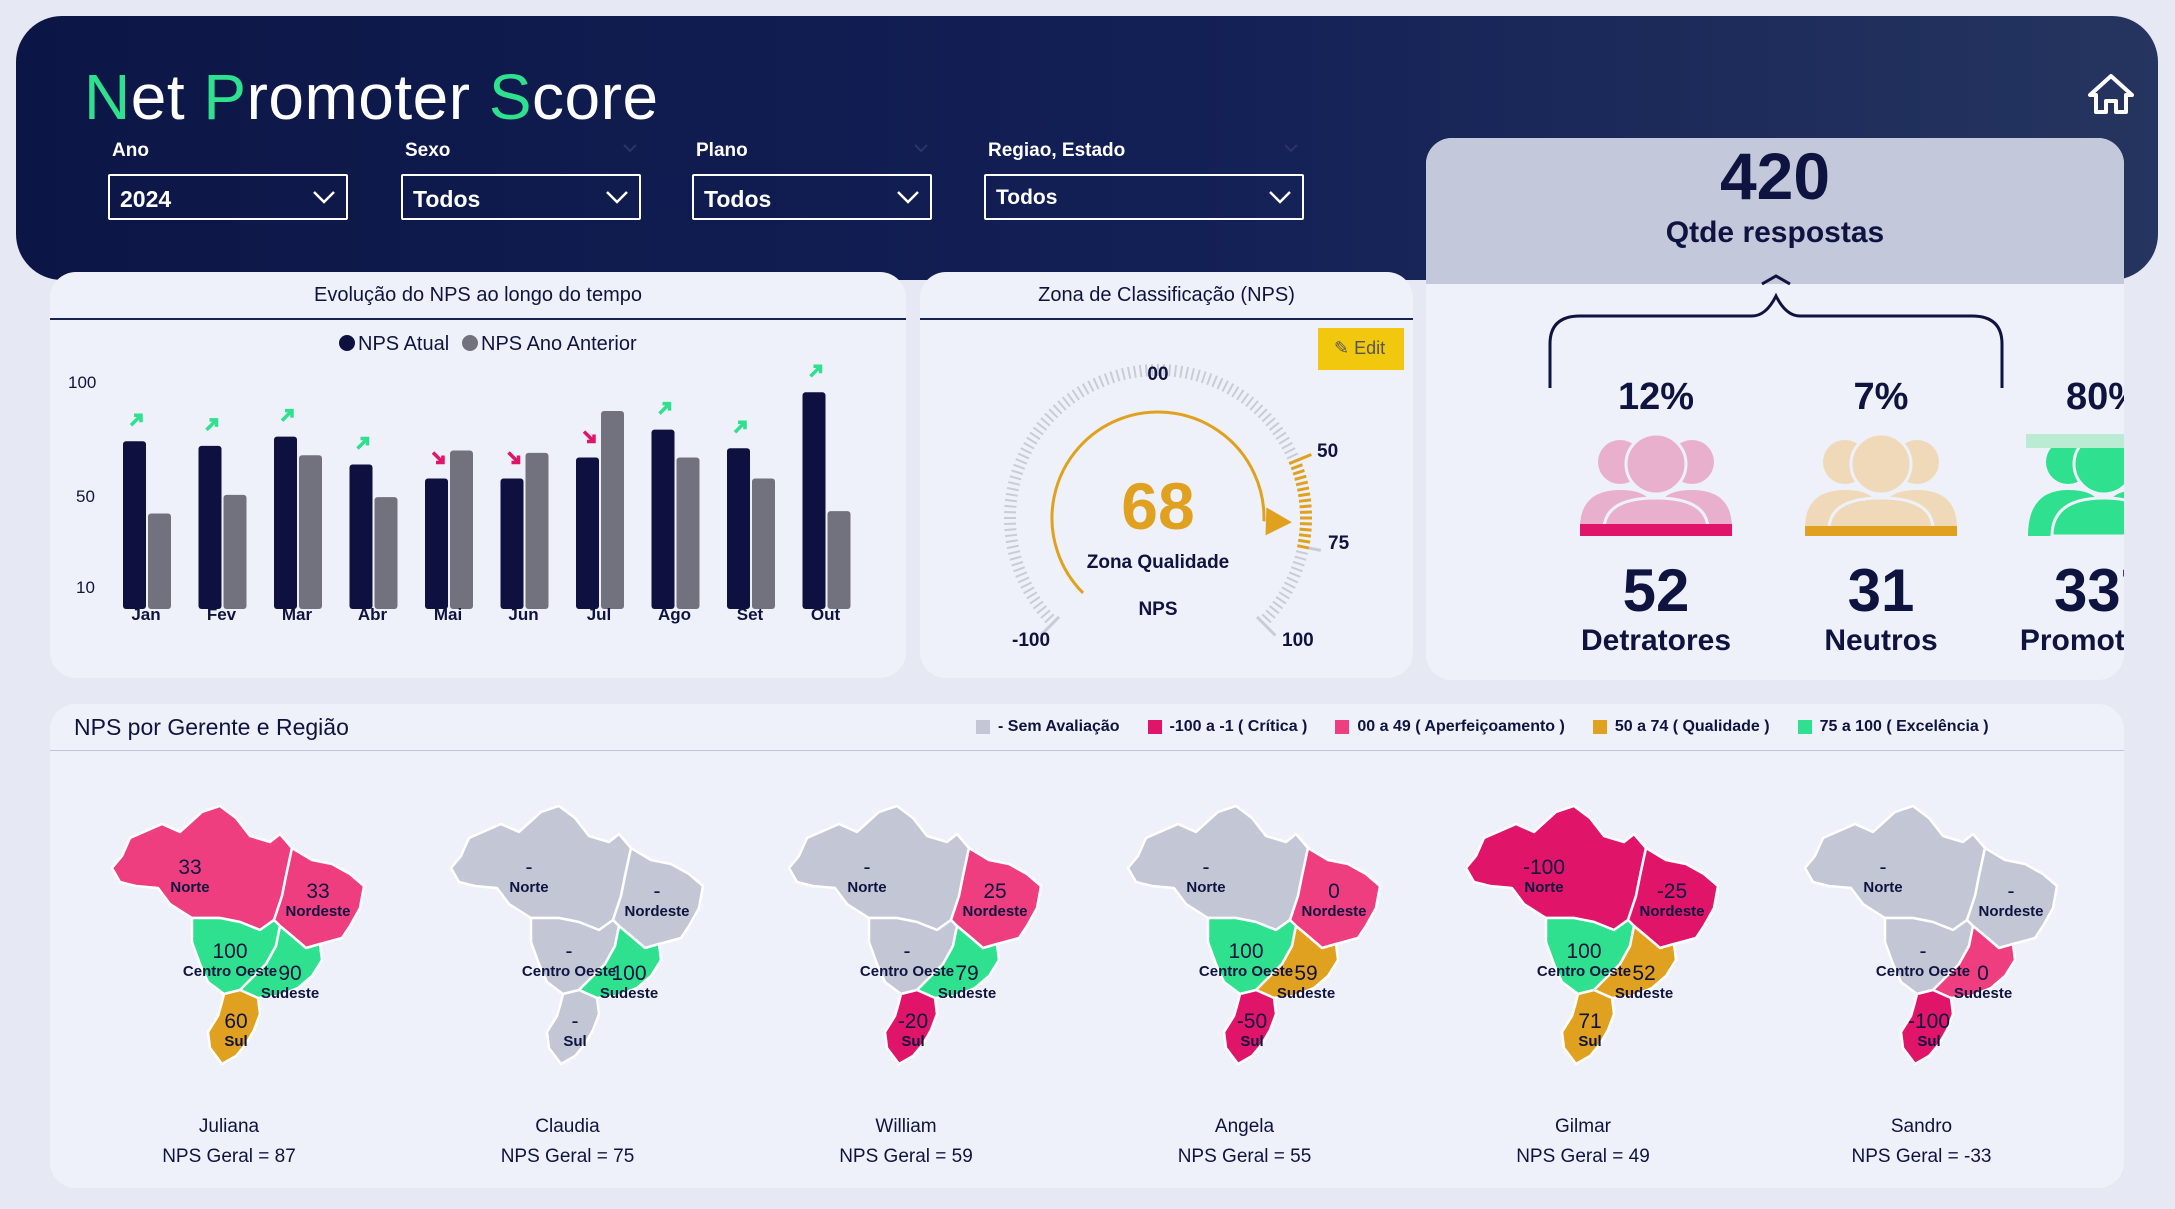  Describe the element at coordinates (1144, 197) in the screenshot. I see `filter-regiao-dropdown: Todos` at that location.